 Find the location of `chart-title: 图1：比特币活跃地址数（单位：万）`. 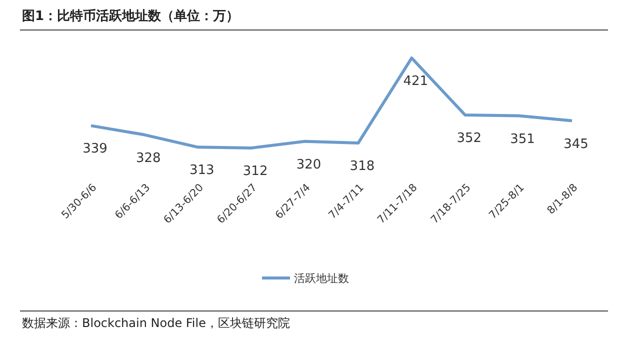

chart-title: 图1：比特币活跃地址数（单位：万） is located at coordinates (131, 16).